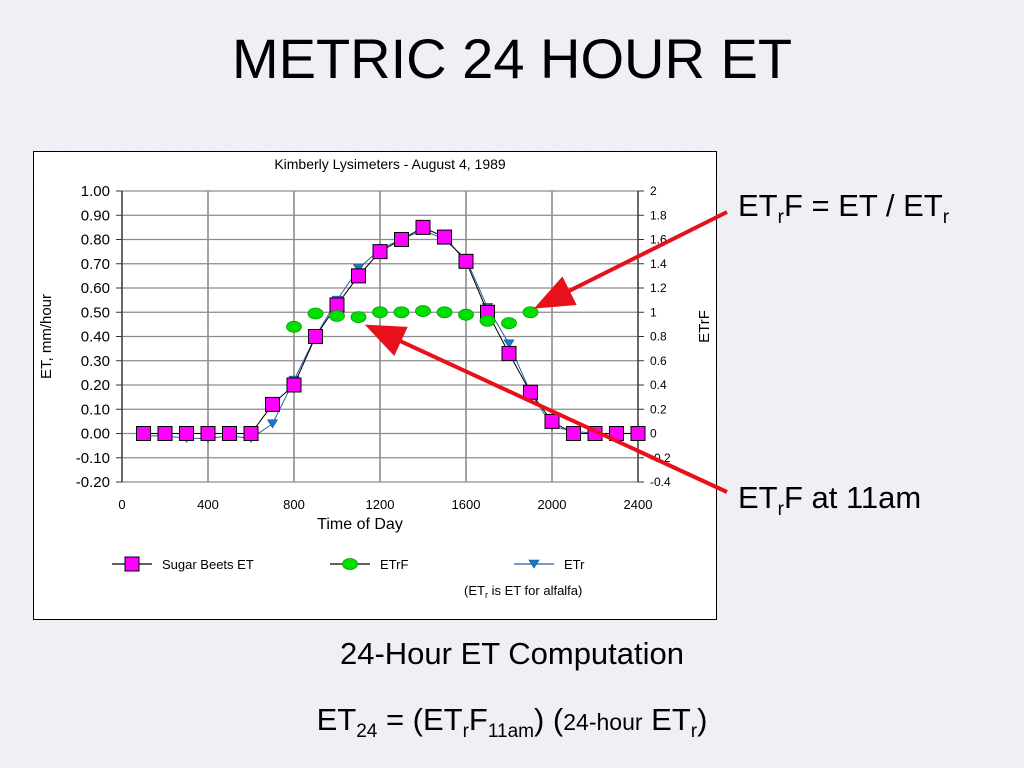 The width and height of the screenshot is (1024, 768). I want to click on formula-part: ) (, so click(548, 719).